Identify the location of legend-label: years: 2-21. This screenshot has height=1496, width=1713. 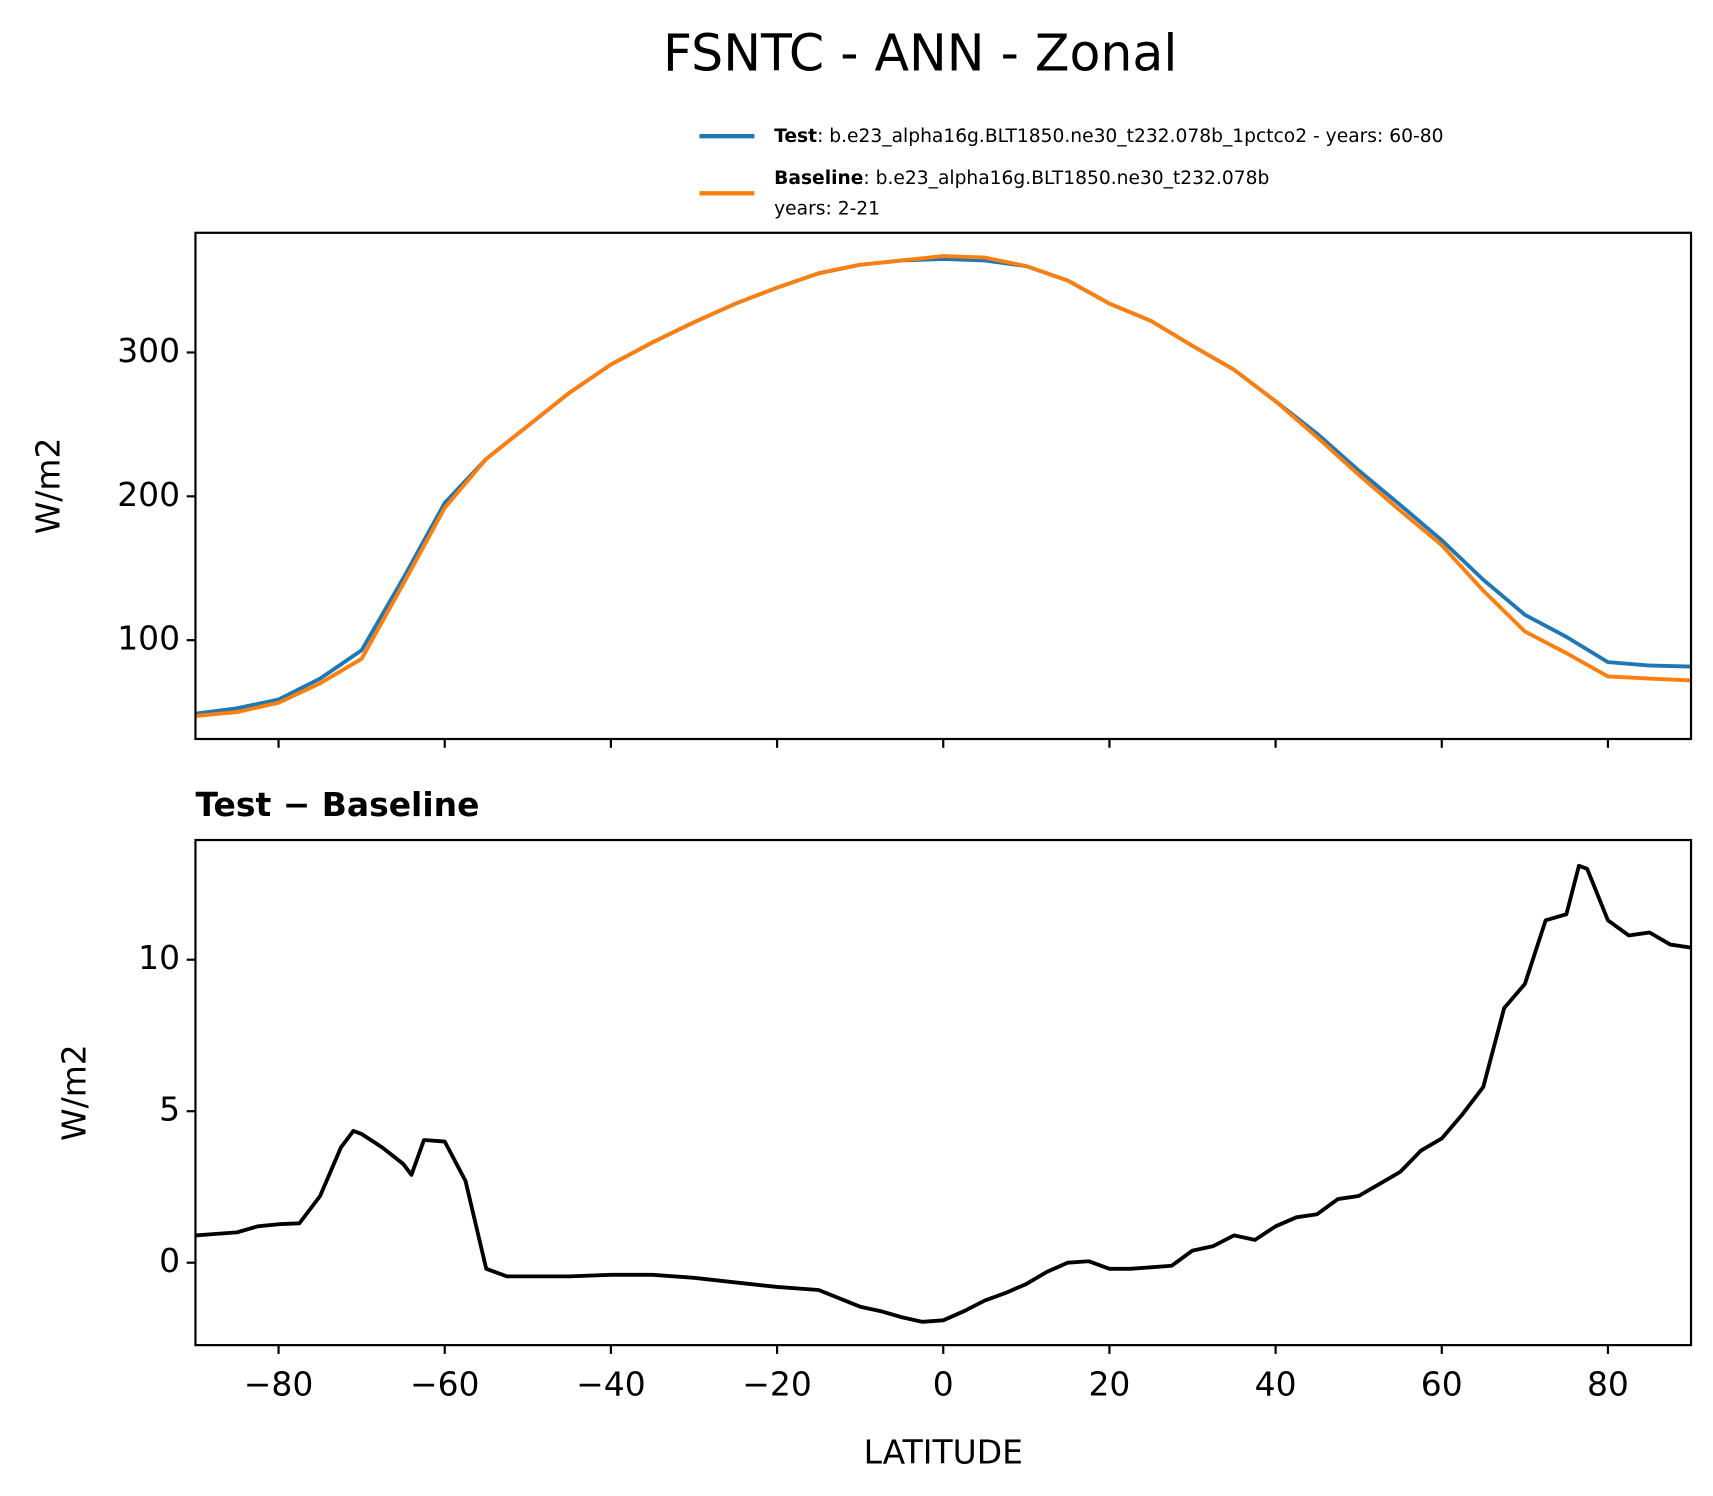
(827, 208).